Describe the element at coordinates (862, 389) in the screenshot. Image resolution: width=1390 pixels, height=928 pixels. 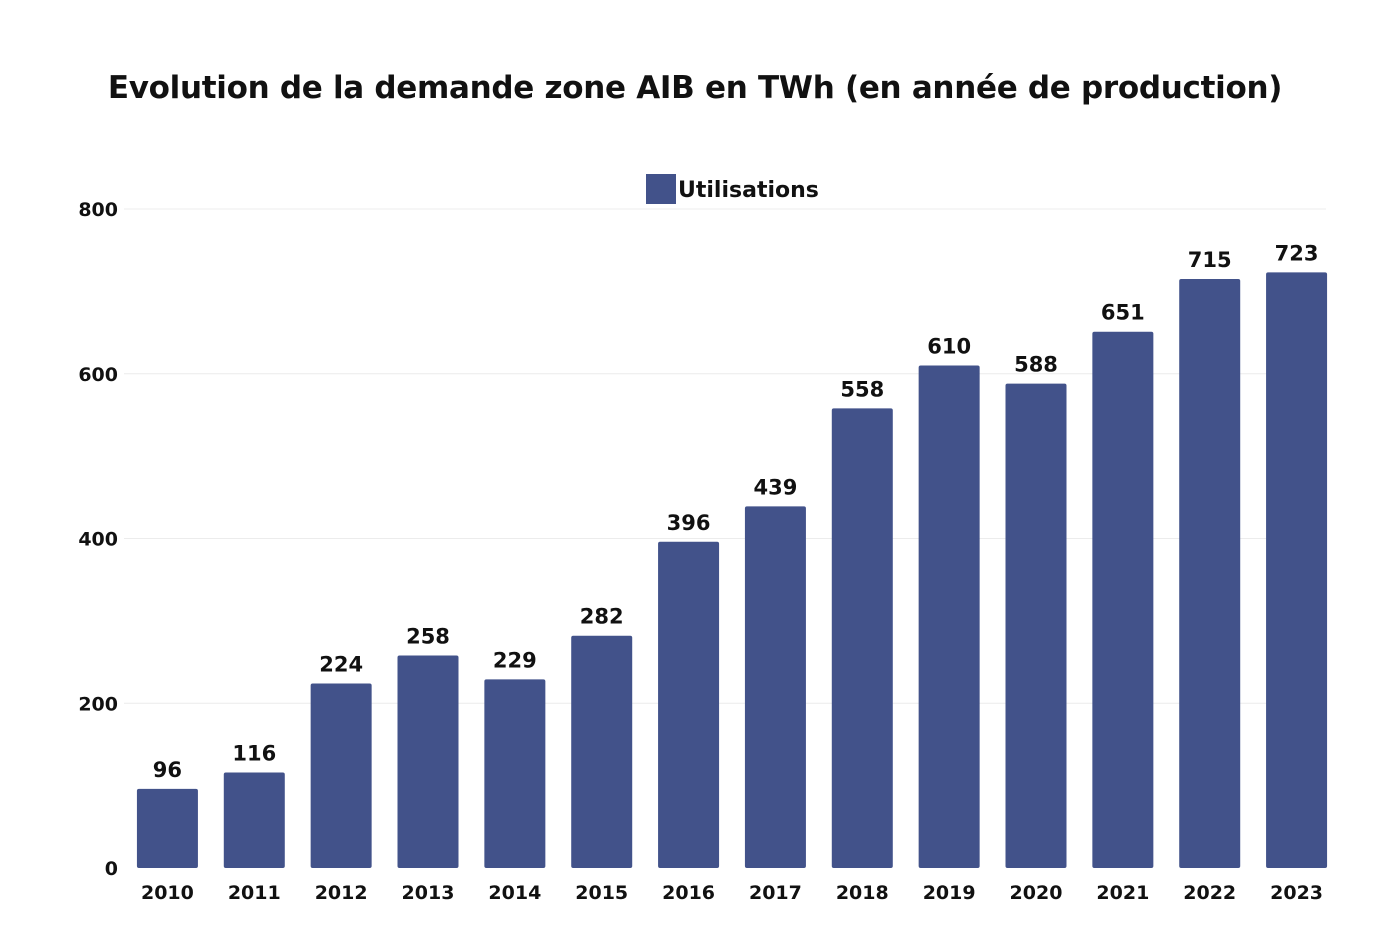
I see `data-label-2018: 558` at that location.